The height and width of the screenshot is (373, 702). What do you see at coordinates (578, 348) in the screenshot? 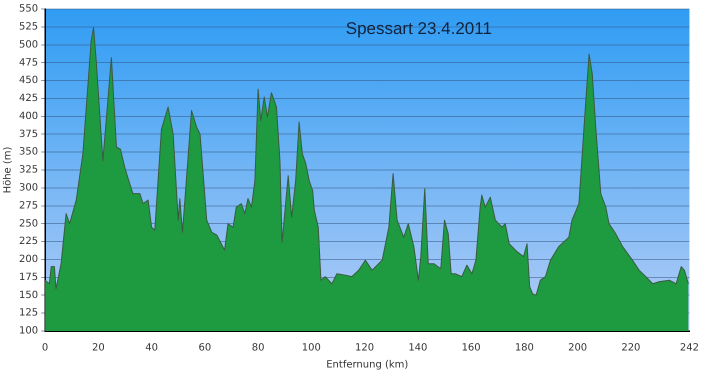
I see `x-tick-label: 200` at bounding box center [578, 348].